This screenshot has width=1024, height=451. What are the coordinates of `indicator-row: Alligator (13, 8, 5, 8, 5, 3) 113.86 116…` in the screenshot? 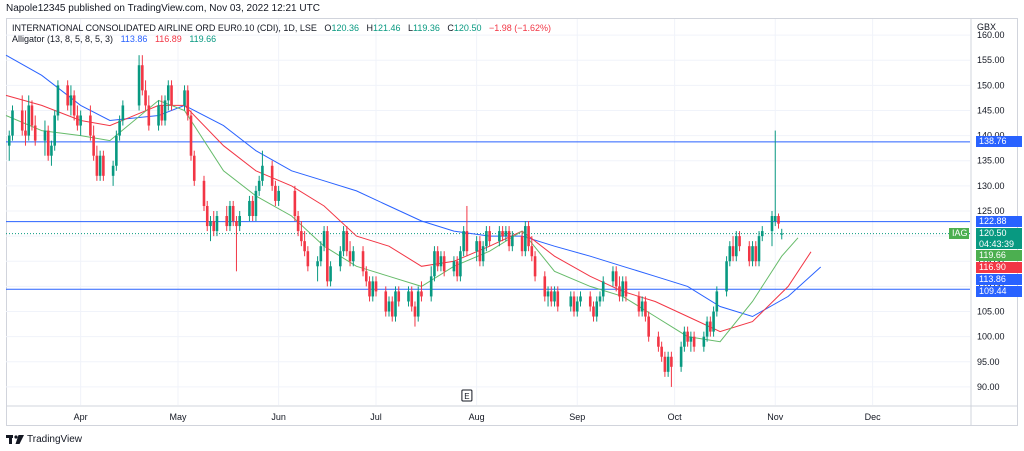 It's located at (281, 39).